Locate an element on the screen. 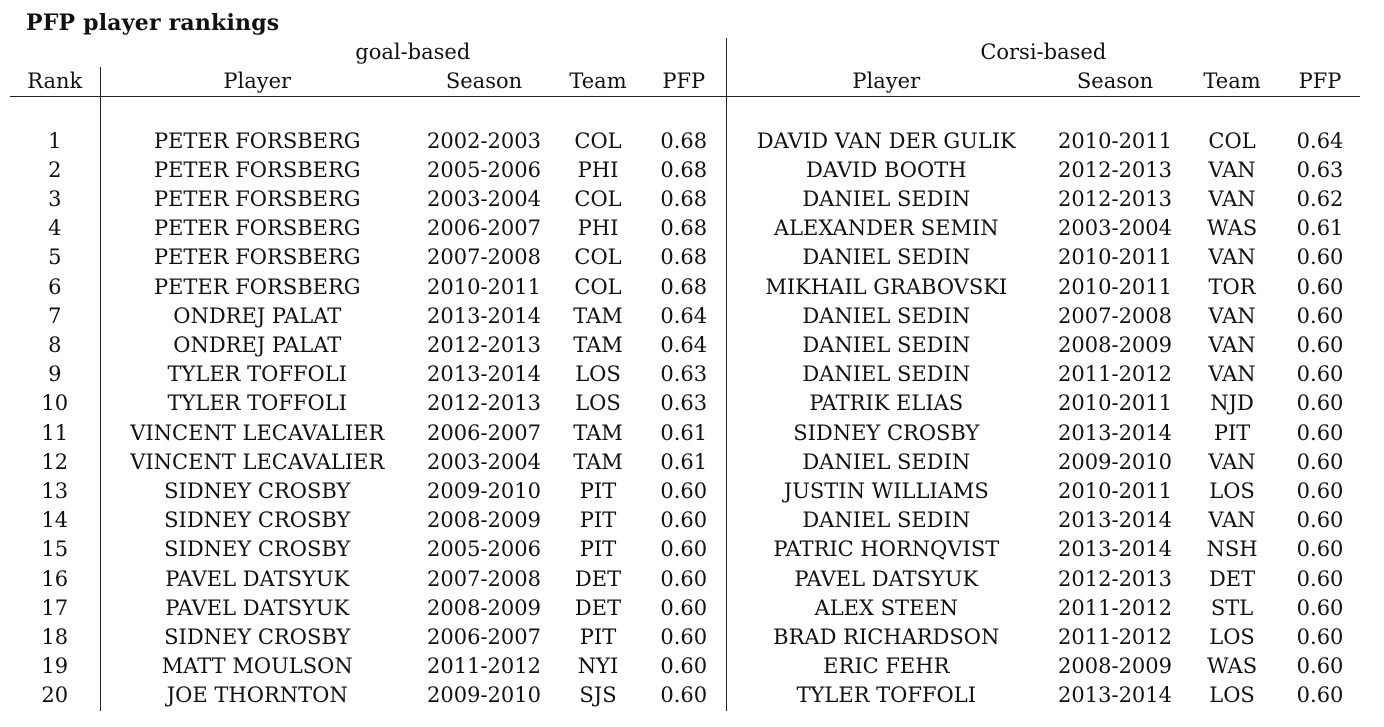  rank-cell: 6 is located at coordinates (55, 287).